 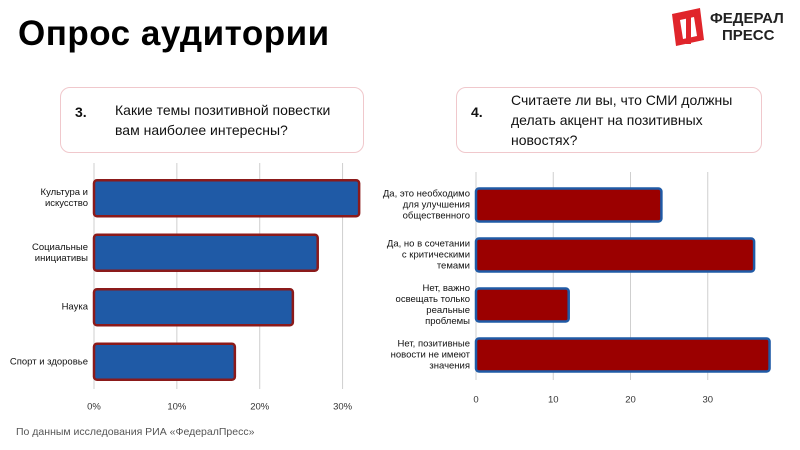 What do you see at coordinates (477, 112) in the screenshot?
I see `question-number: 4.` at bounding box center [477, 112].